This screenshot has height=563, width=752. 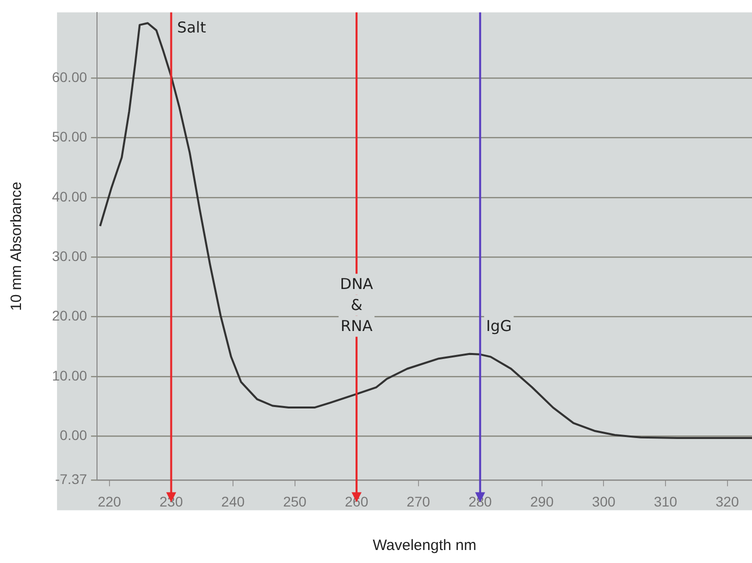 I want to click on y-tick-label: 10.00, so click(x=70, y=375).